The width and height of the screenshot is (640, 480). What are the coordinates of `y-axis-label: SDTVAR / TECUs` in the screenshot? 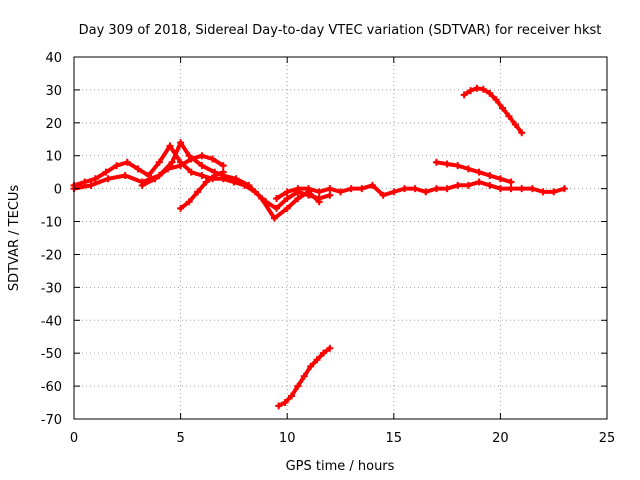 It's located at (14, 238).